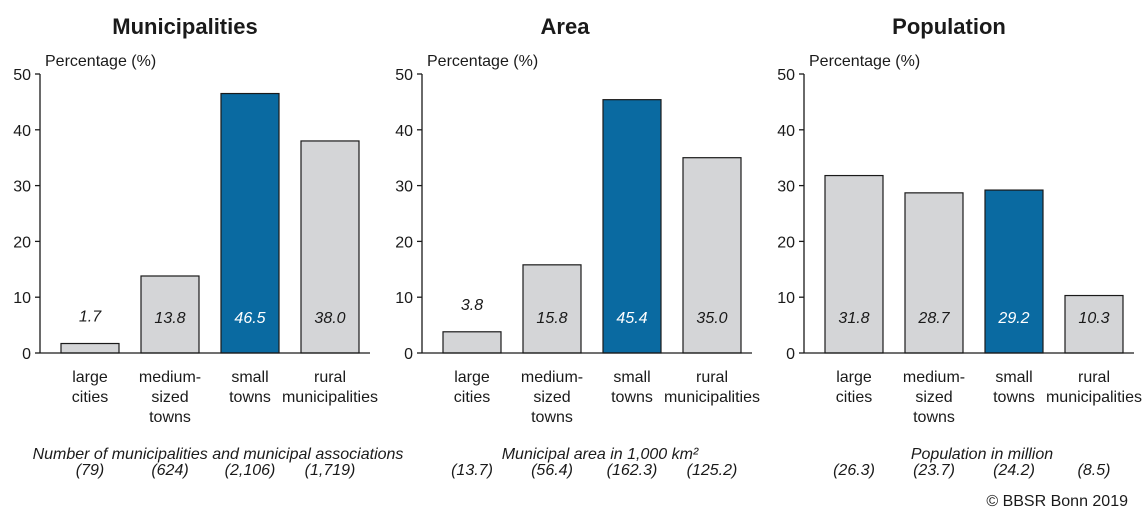 The height and width of the screenshot is (517, 1143). Describe the element at coordinates (632, 470) in the screenshot. I see `count-label: (162.3)` at that location.